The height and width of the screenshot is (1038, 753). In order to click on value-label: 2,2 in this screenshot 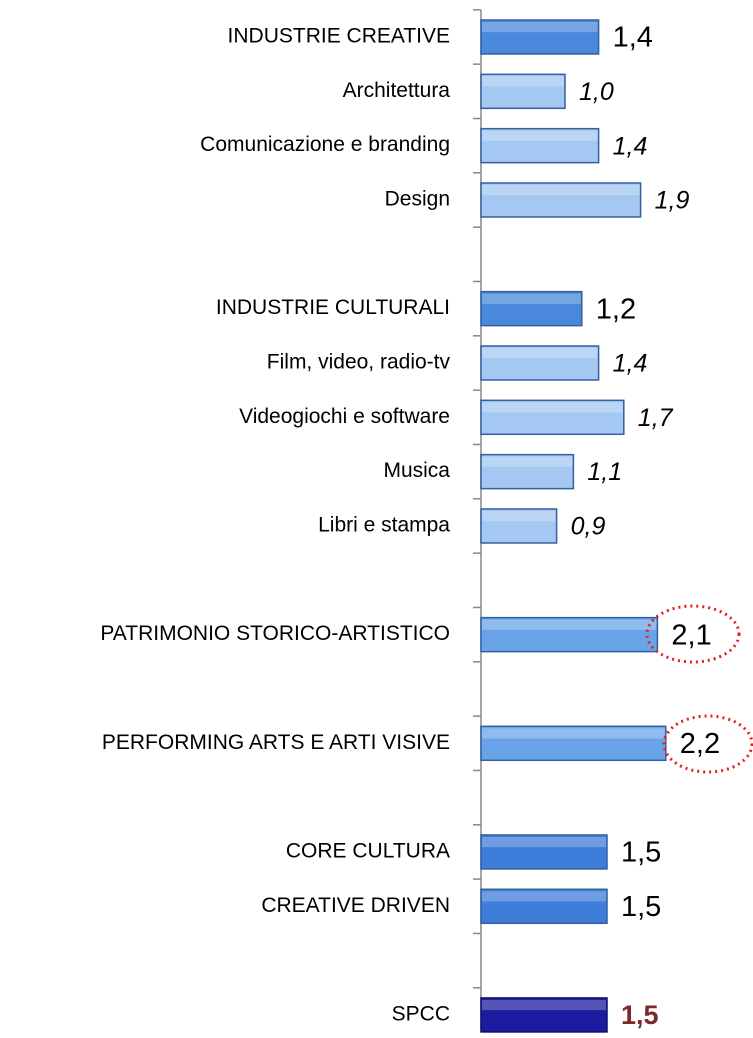, I will do `click(700, 744)`.